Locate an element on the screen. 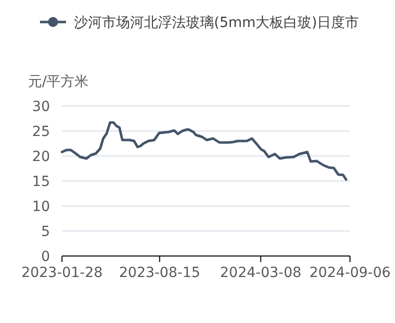 The width and height of the screenshot is (395, 323). y-tick-label: 15 is located at coordinates (41, 182).